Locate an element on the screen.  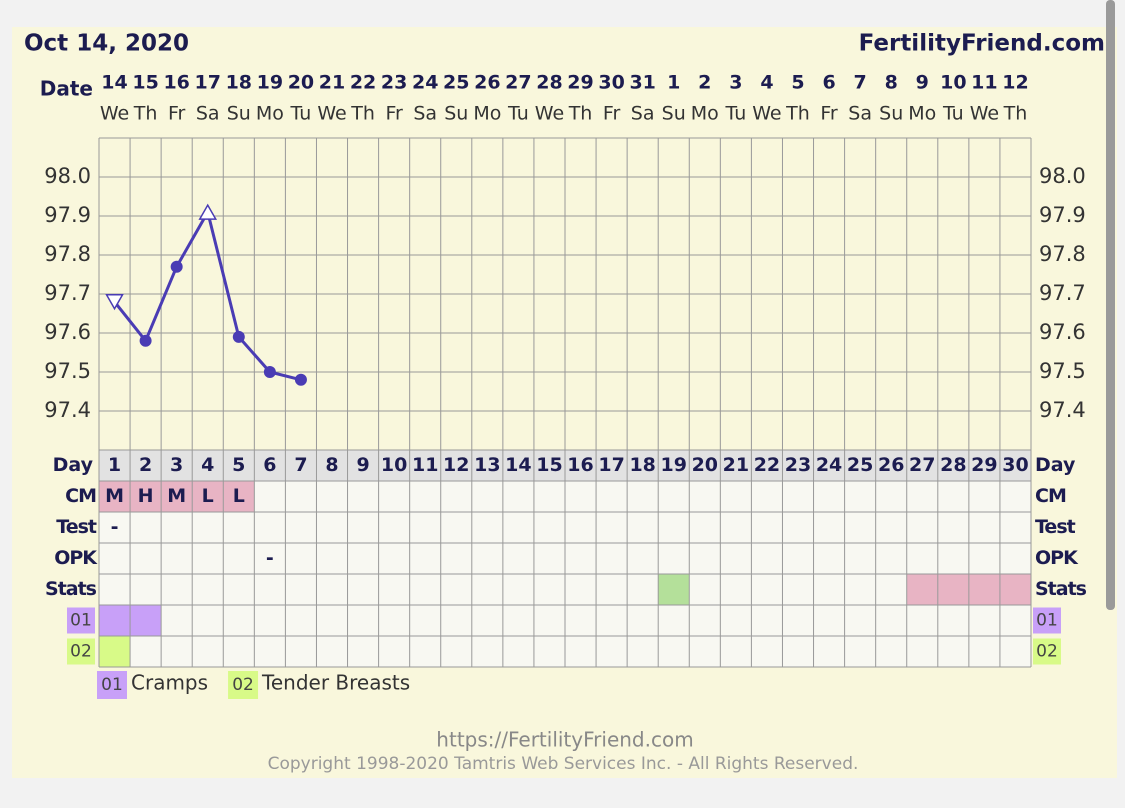
day-number: 16 is located at coordinates (580, 465).